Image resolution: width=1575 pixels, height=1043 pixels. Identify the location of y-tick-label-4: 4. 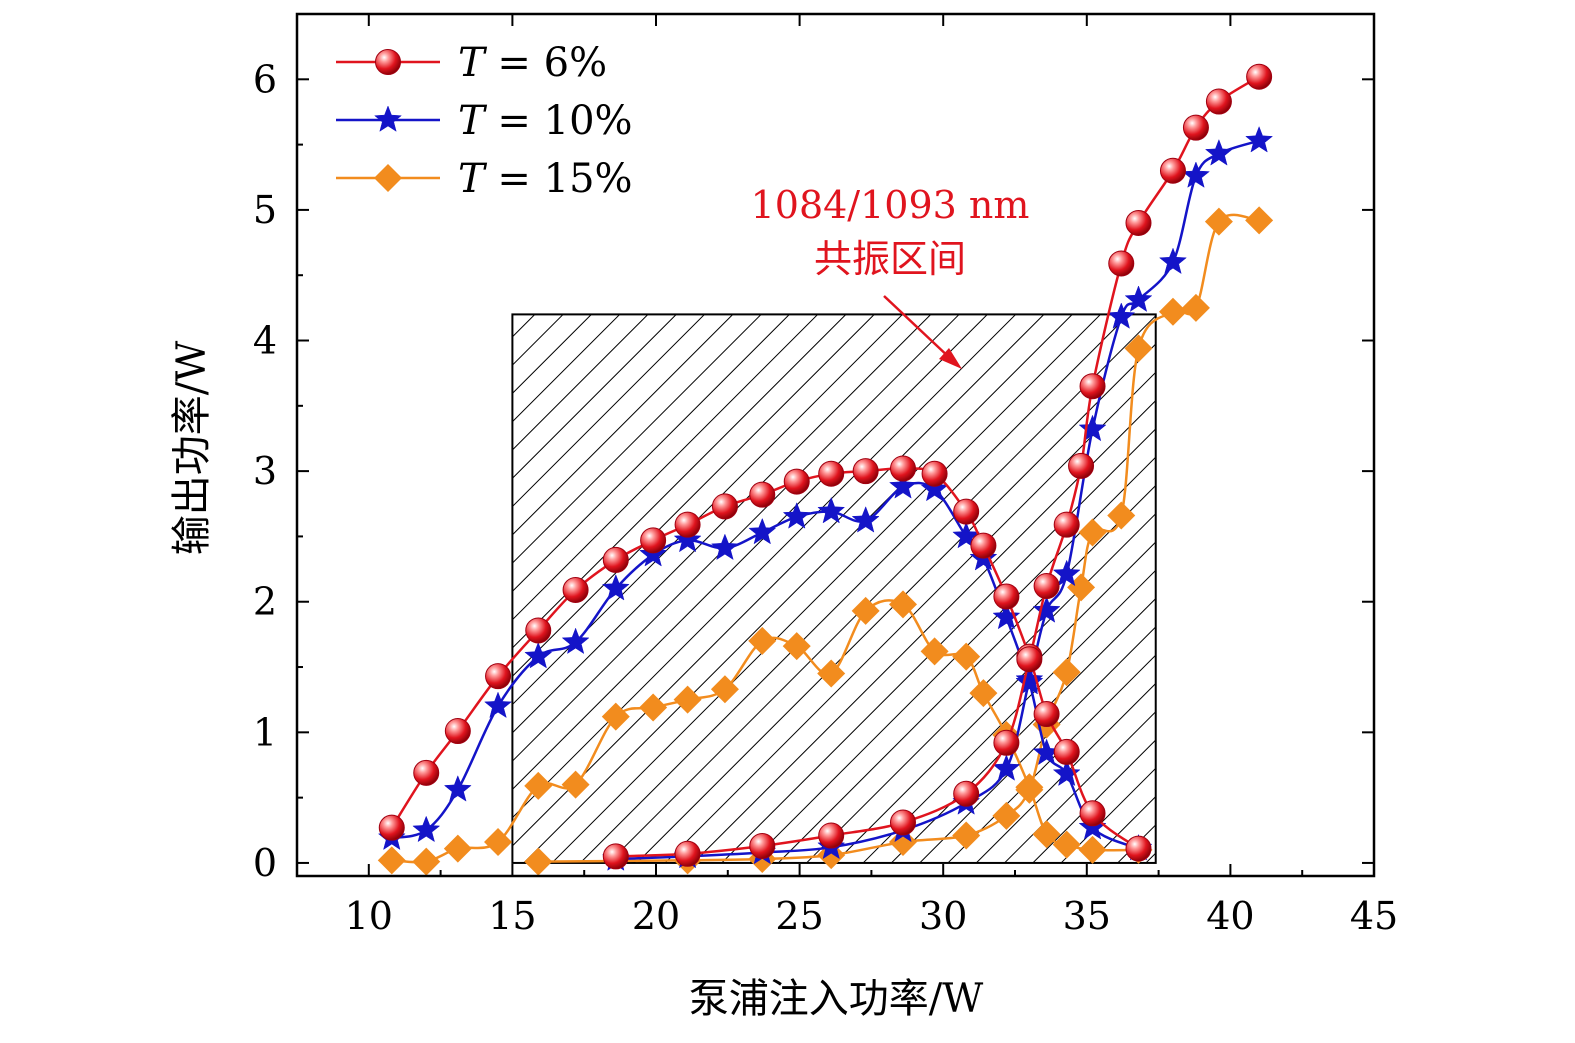
(265, 341).